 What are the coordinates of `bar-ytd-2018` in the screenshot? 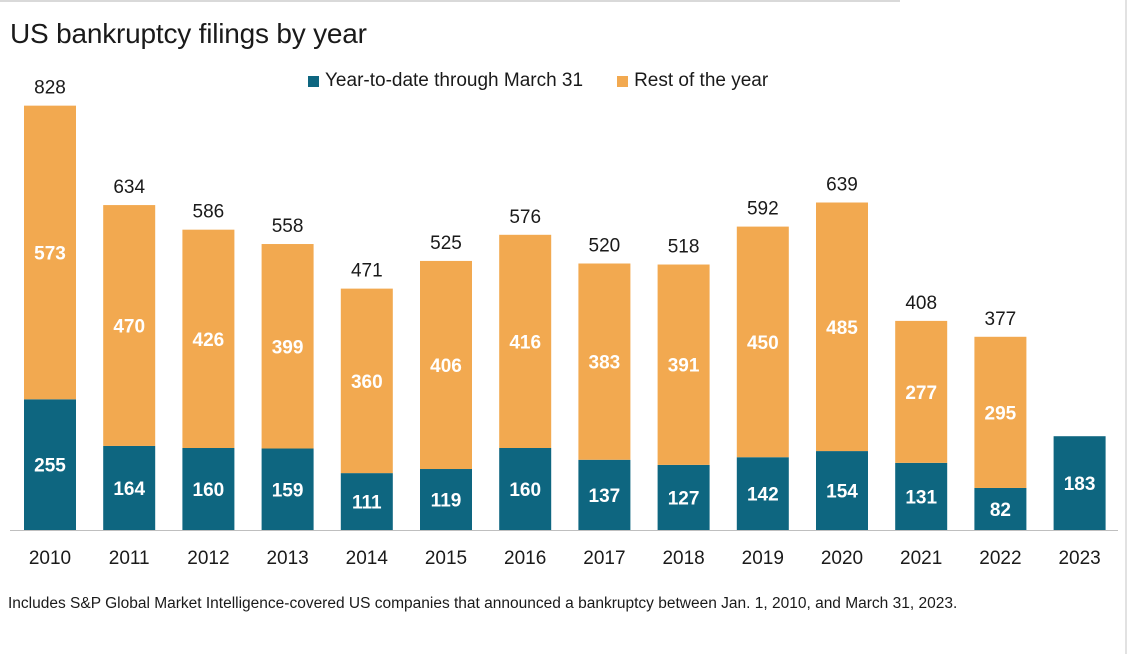 It's located at (683, 497).